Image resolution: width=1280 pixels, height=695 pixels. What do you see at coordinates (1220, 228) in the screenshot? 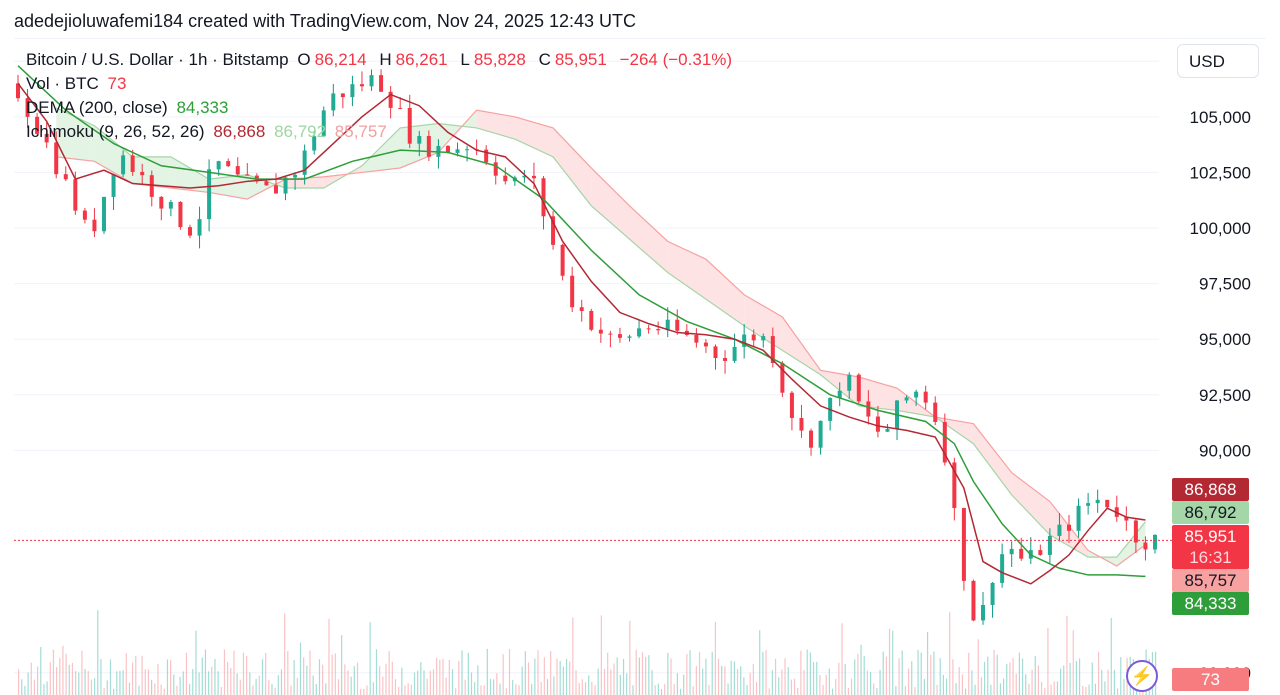
I see `y-tick-label: 100,000` at bounding box center [1220, 228].